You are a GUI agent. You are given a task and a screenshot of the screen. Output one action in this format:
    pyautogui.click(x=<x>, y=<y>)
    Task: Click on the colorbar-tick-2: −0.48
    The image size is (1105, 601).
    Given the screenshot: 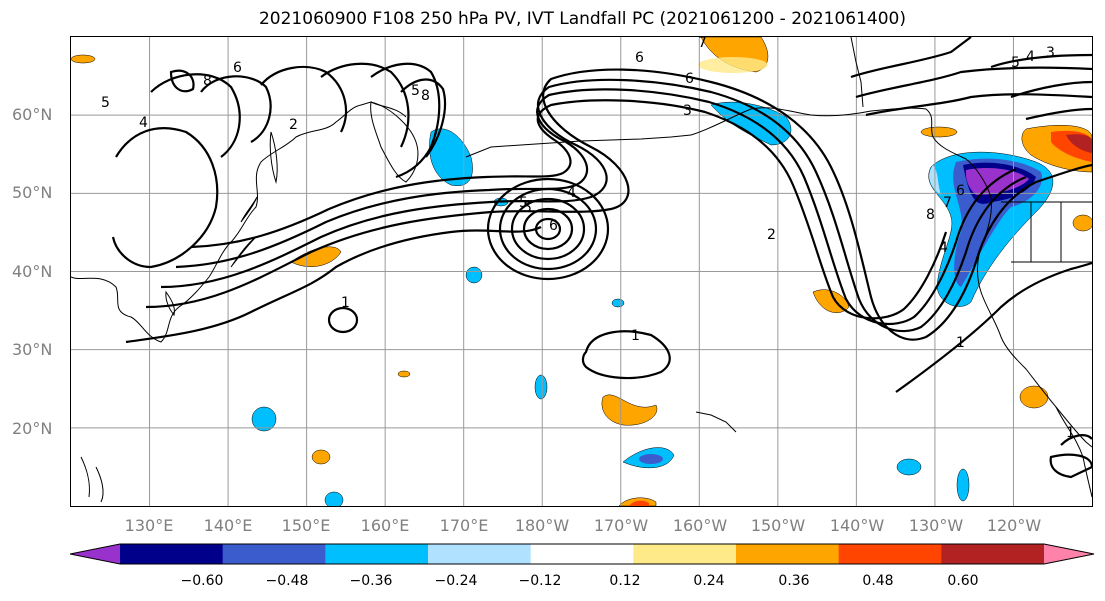 What is the action you would take?
    pyautogui.click(x=287, y=581)
    